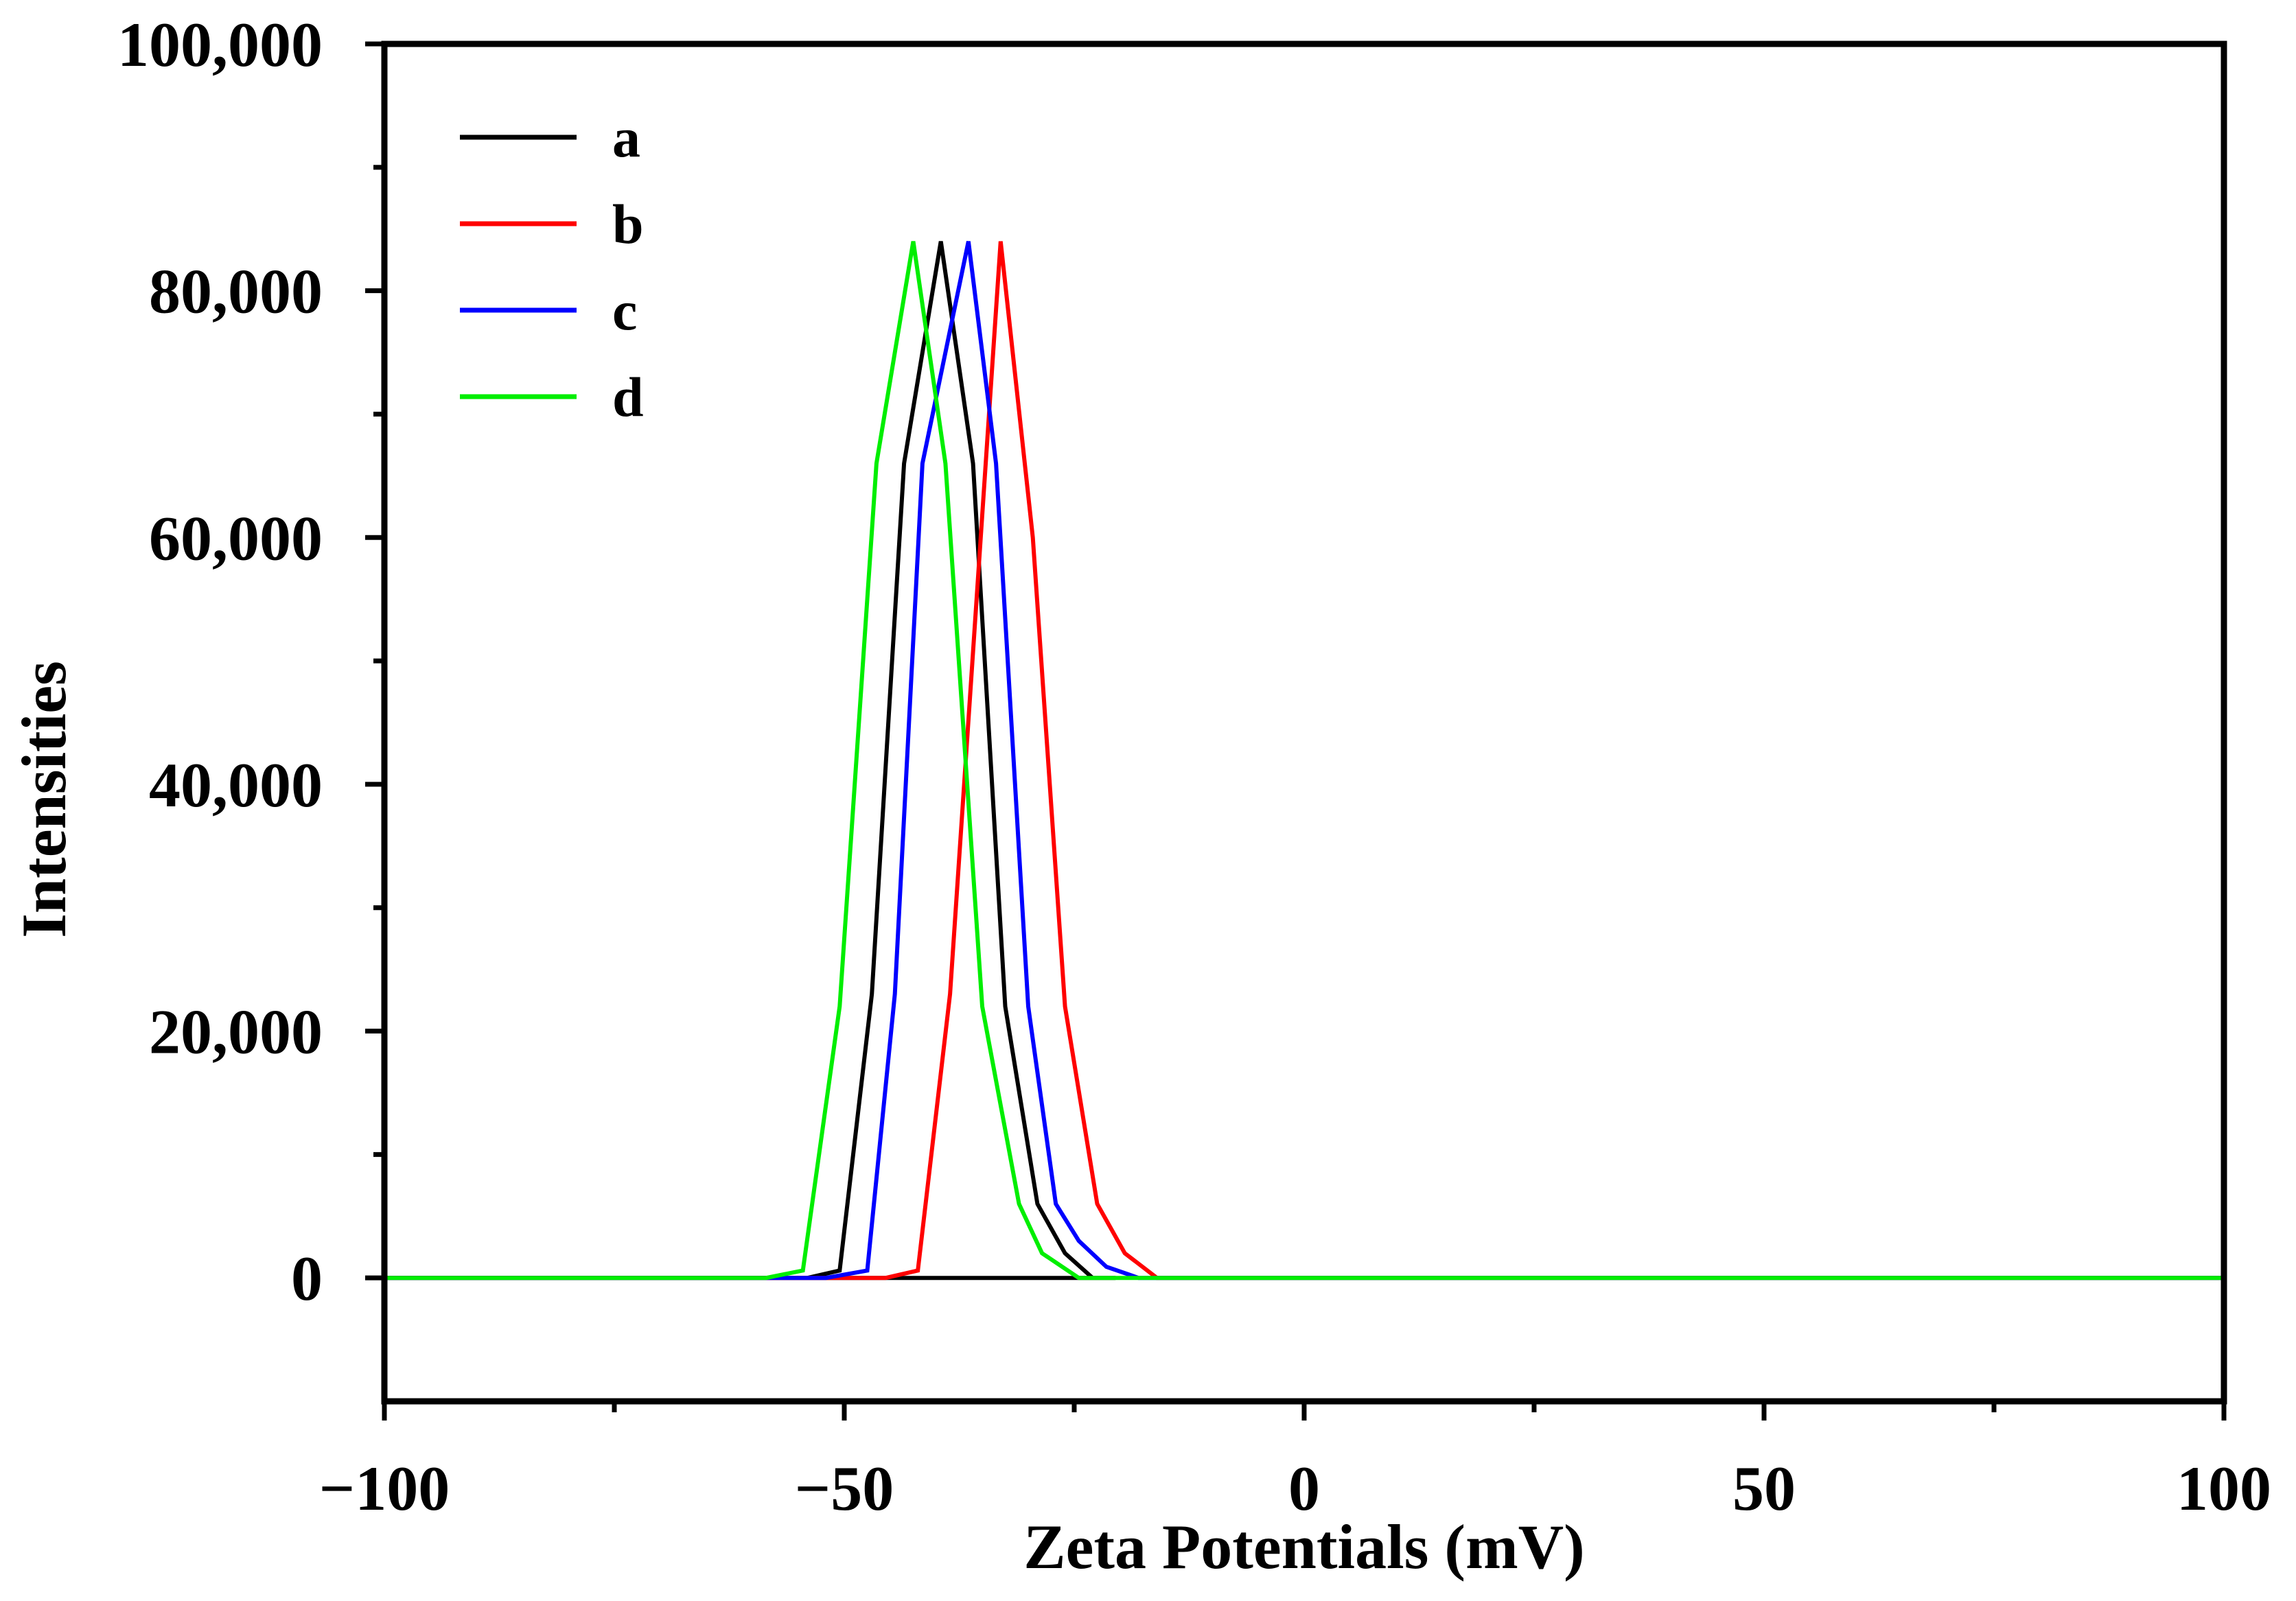 This screenshot has height=1601, width=2296. What do you see at coordinates (628, 397) in the screenshot?
I see `legend-label-d: d` at bounding box center [628, 397].